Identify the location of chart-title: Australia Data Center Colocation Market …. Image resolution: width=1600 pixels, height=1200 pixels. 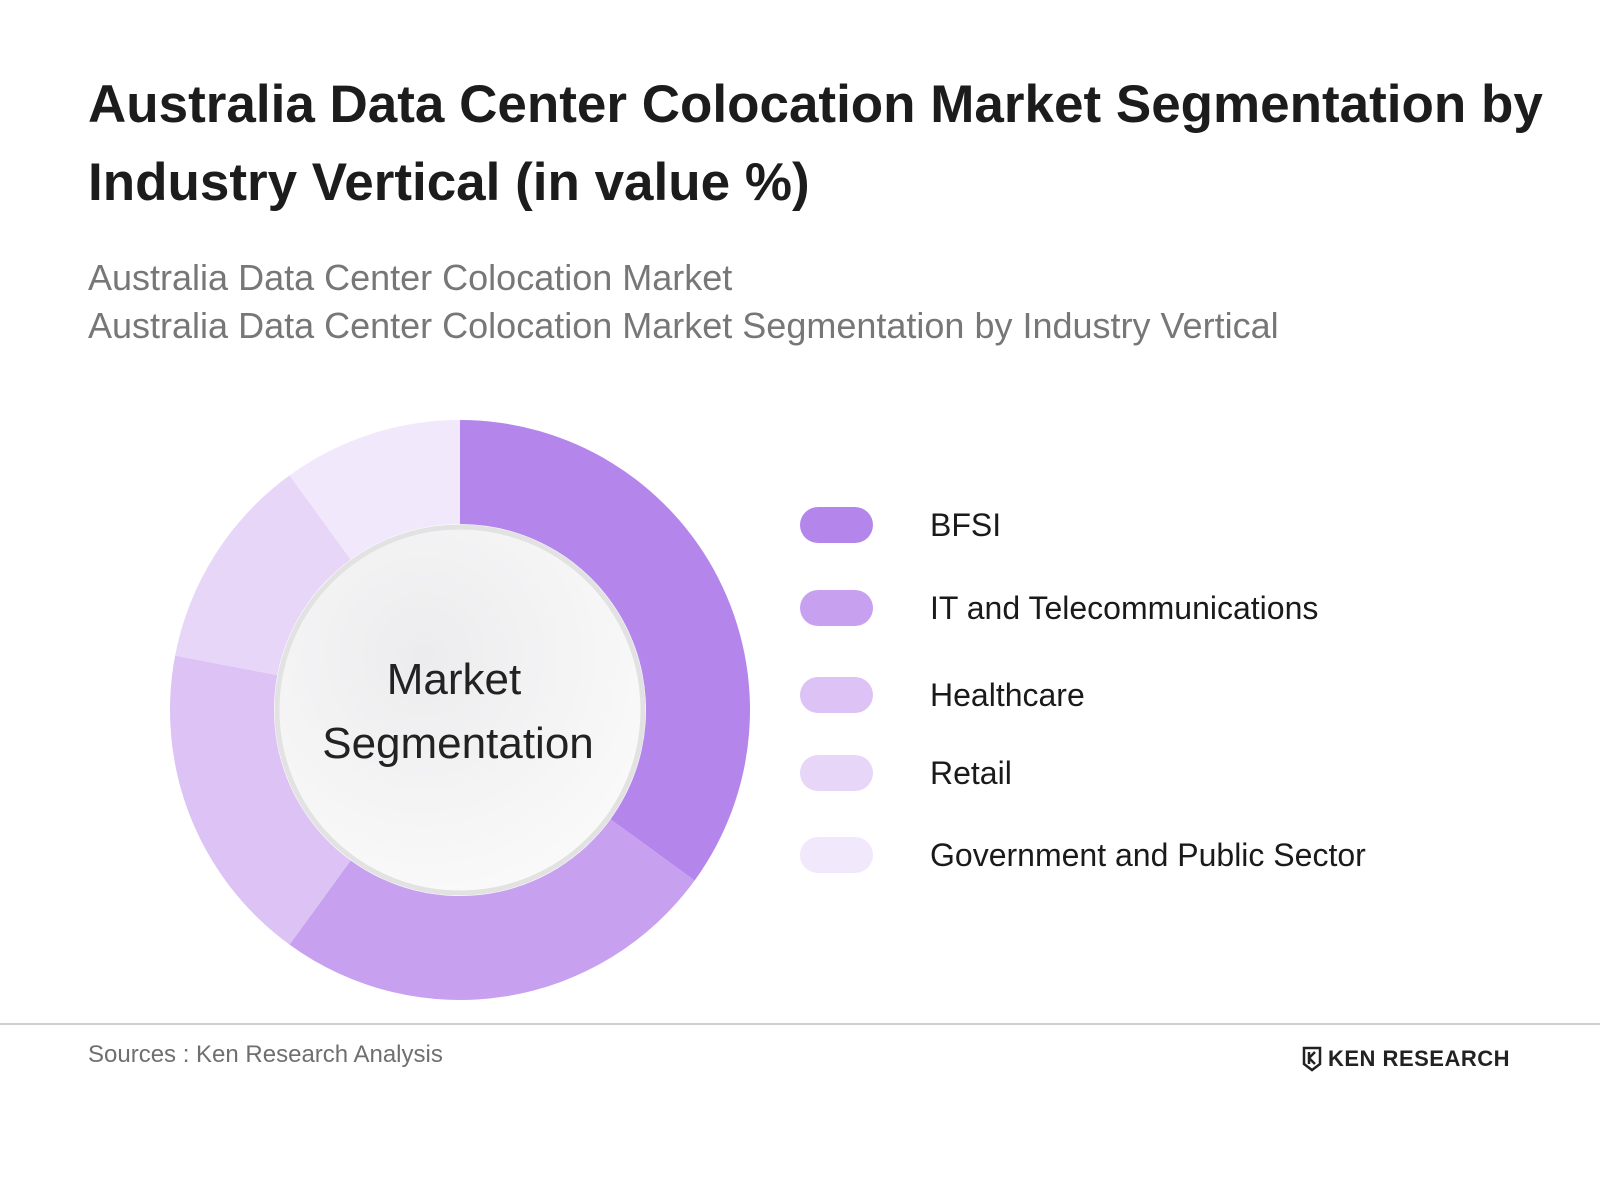
(815, 143).